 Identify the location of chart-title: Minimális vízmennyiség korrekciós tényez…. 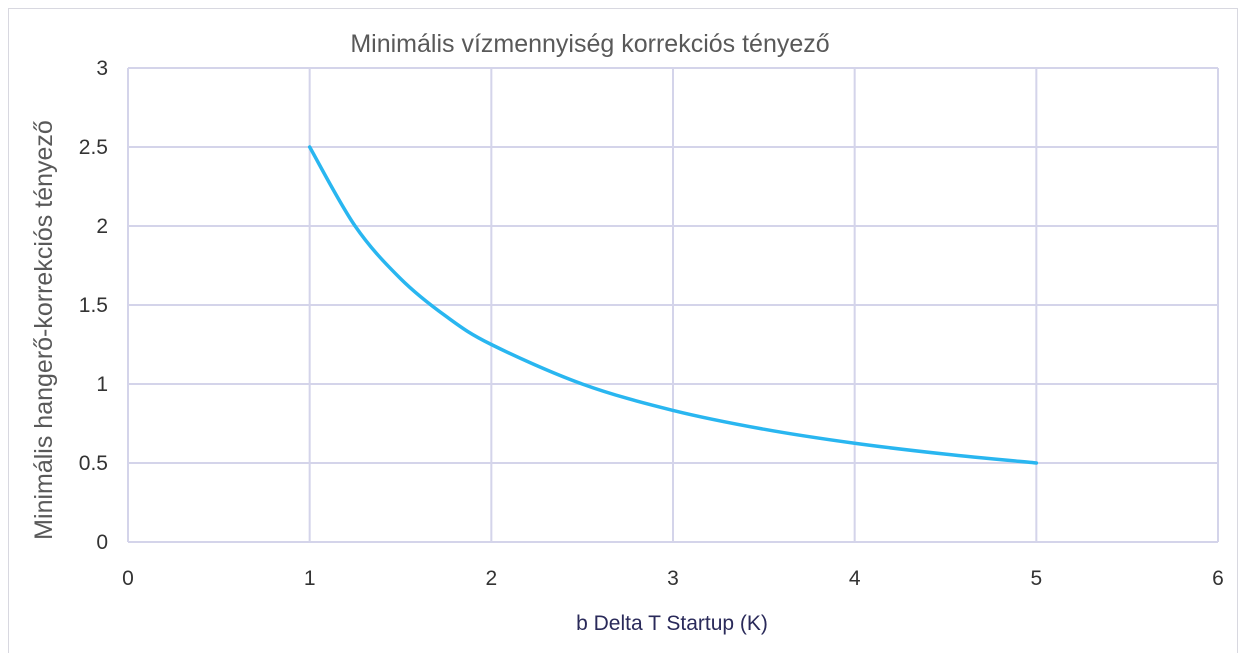
(589, 44).